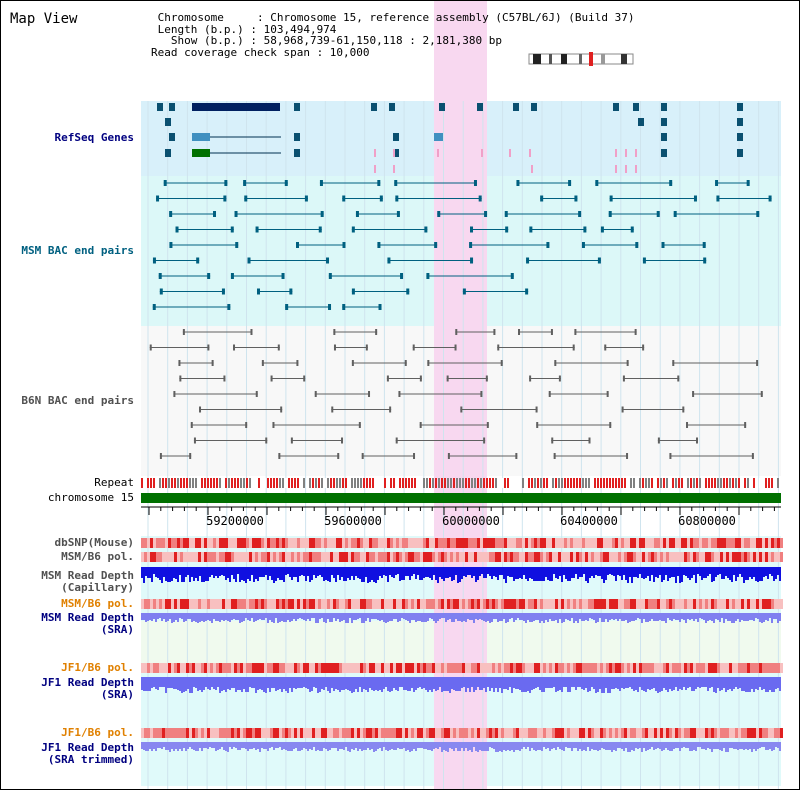  What do you see at coordinates (97, 732) in the screenshot?
I see `track-label-jf1-b6-pol-2: JF1/B6 pol.` at bounding box center [97, 732].